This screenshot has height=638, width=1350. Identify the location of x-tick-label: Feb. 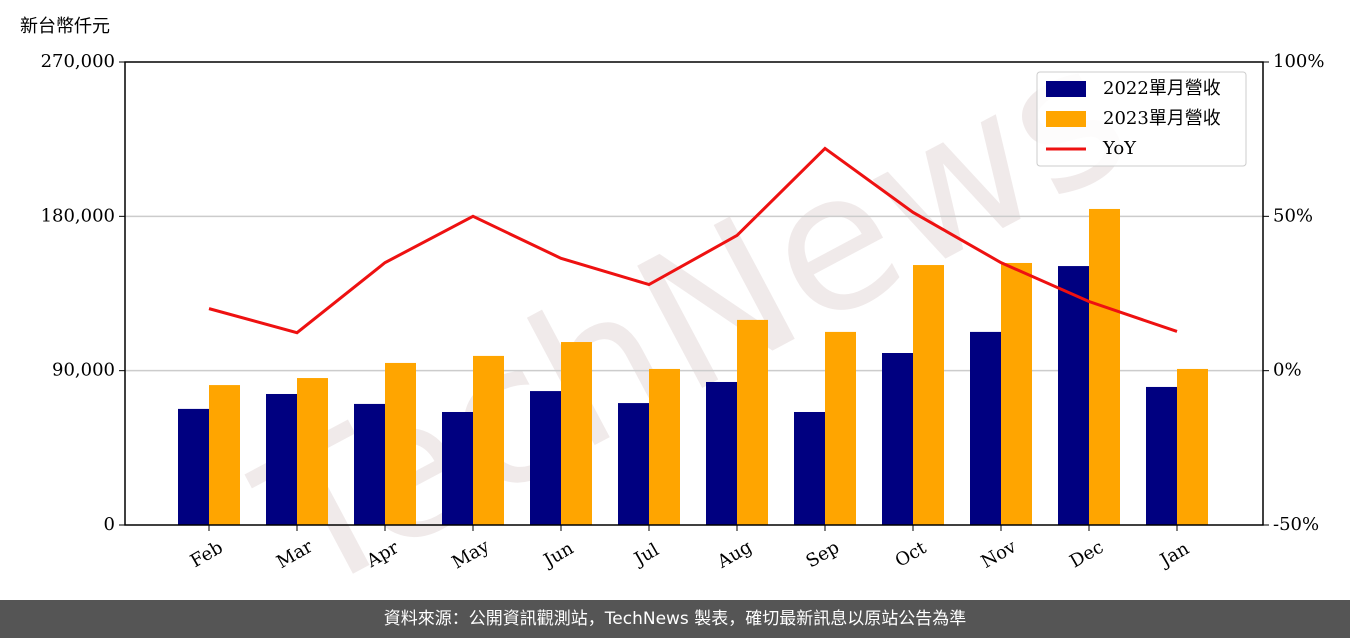
(207, 554).